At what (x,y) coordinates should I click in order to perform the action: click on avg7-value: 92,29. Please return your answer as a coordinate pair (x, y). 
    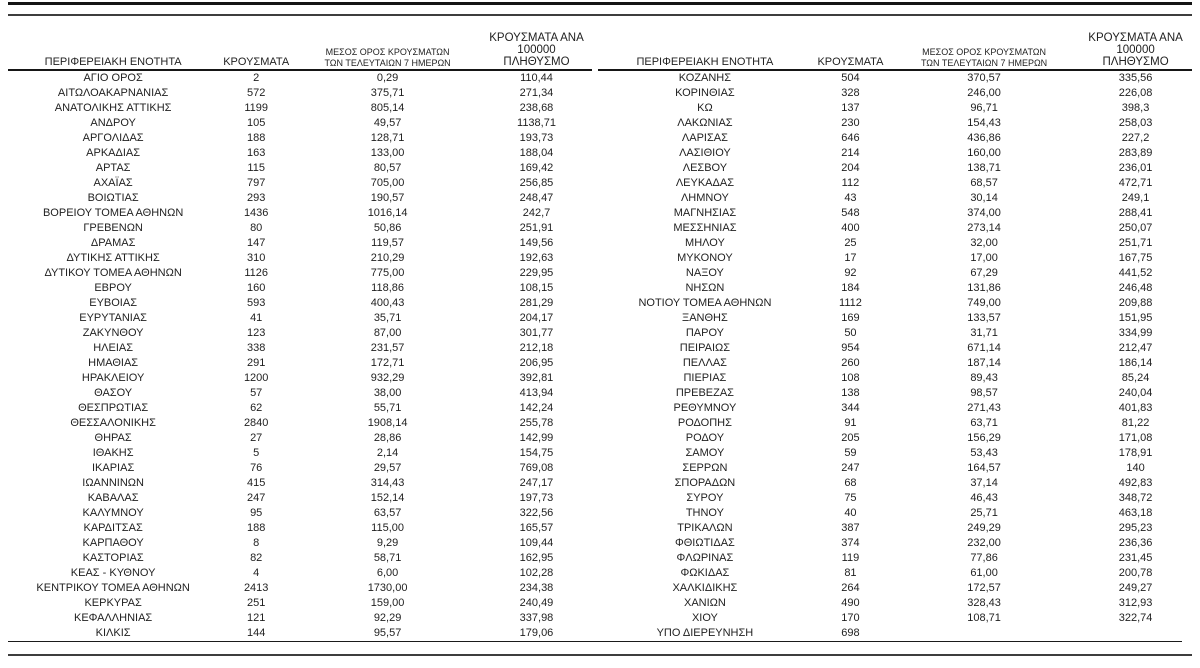
    Looking at the image, I should click on (387, 618).